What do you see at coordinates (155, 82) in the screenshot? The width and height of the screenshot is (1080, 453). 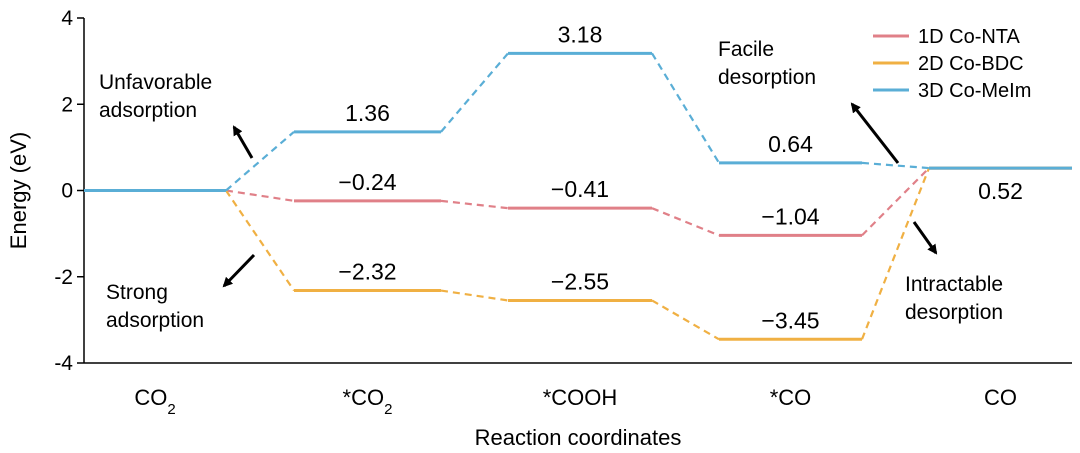 I see `annotation-text: Unfavorable` at bounding box center [155, 82].